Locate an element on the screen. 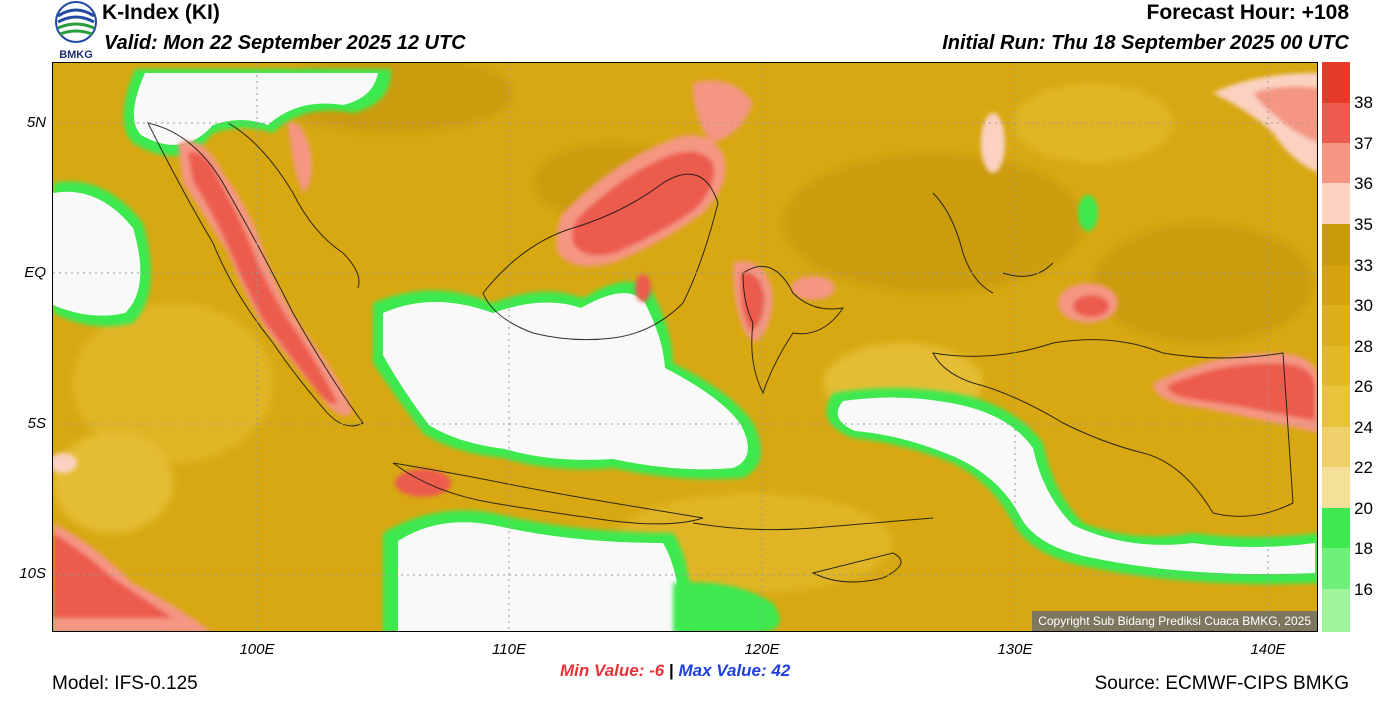 This screenshot has width=1400, height=709. colorbar-label-28: 28 is located at coordinates (1363, 346).